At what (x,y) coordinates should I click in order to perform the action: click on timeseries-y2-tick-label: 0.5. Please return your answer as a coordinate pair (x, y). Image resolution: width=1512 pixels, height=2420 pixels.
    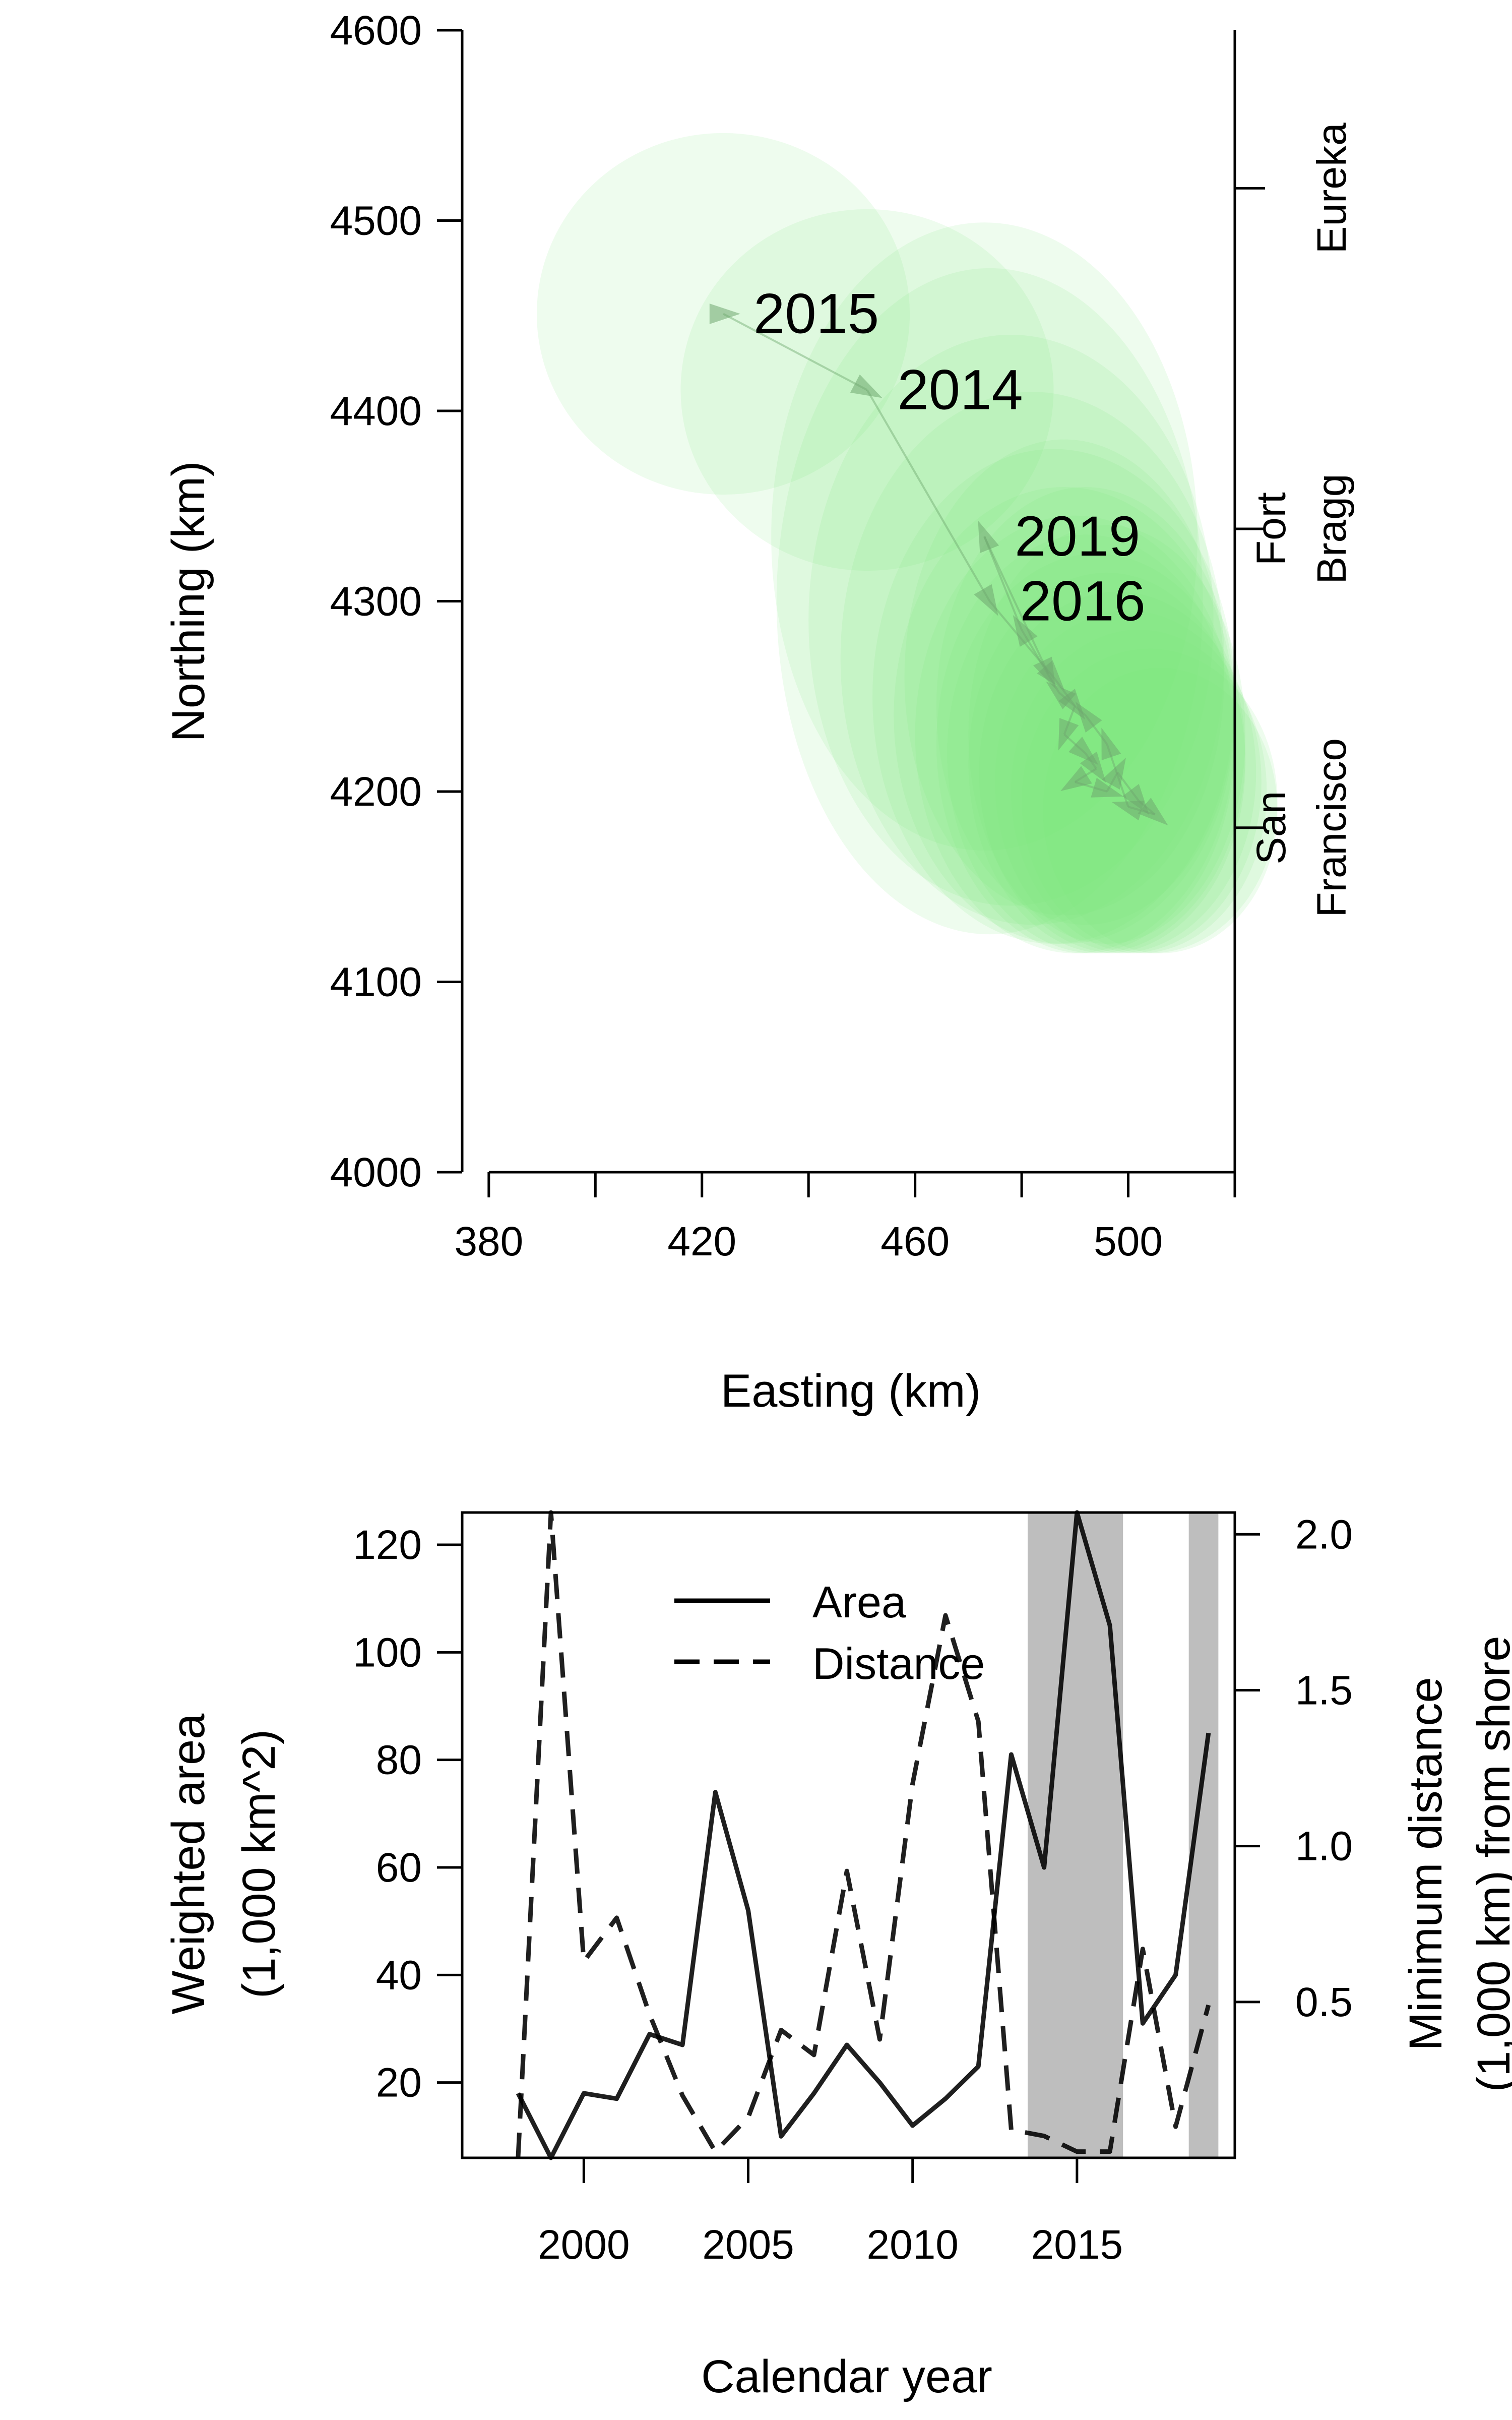
    Looking at the image, I should click on (1324, 2002).